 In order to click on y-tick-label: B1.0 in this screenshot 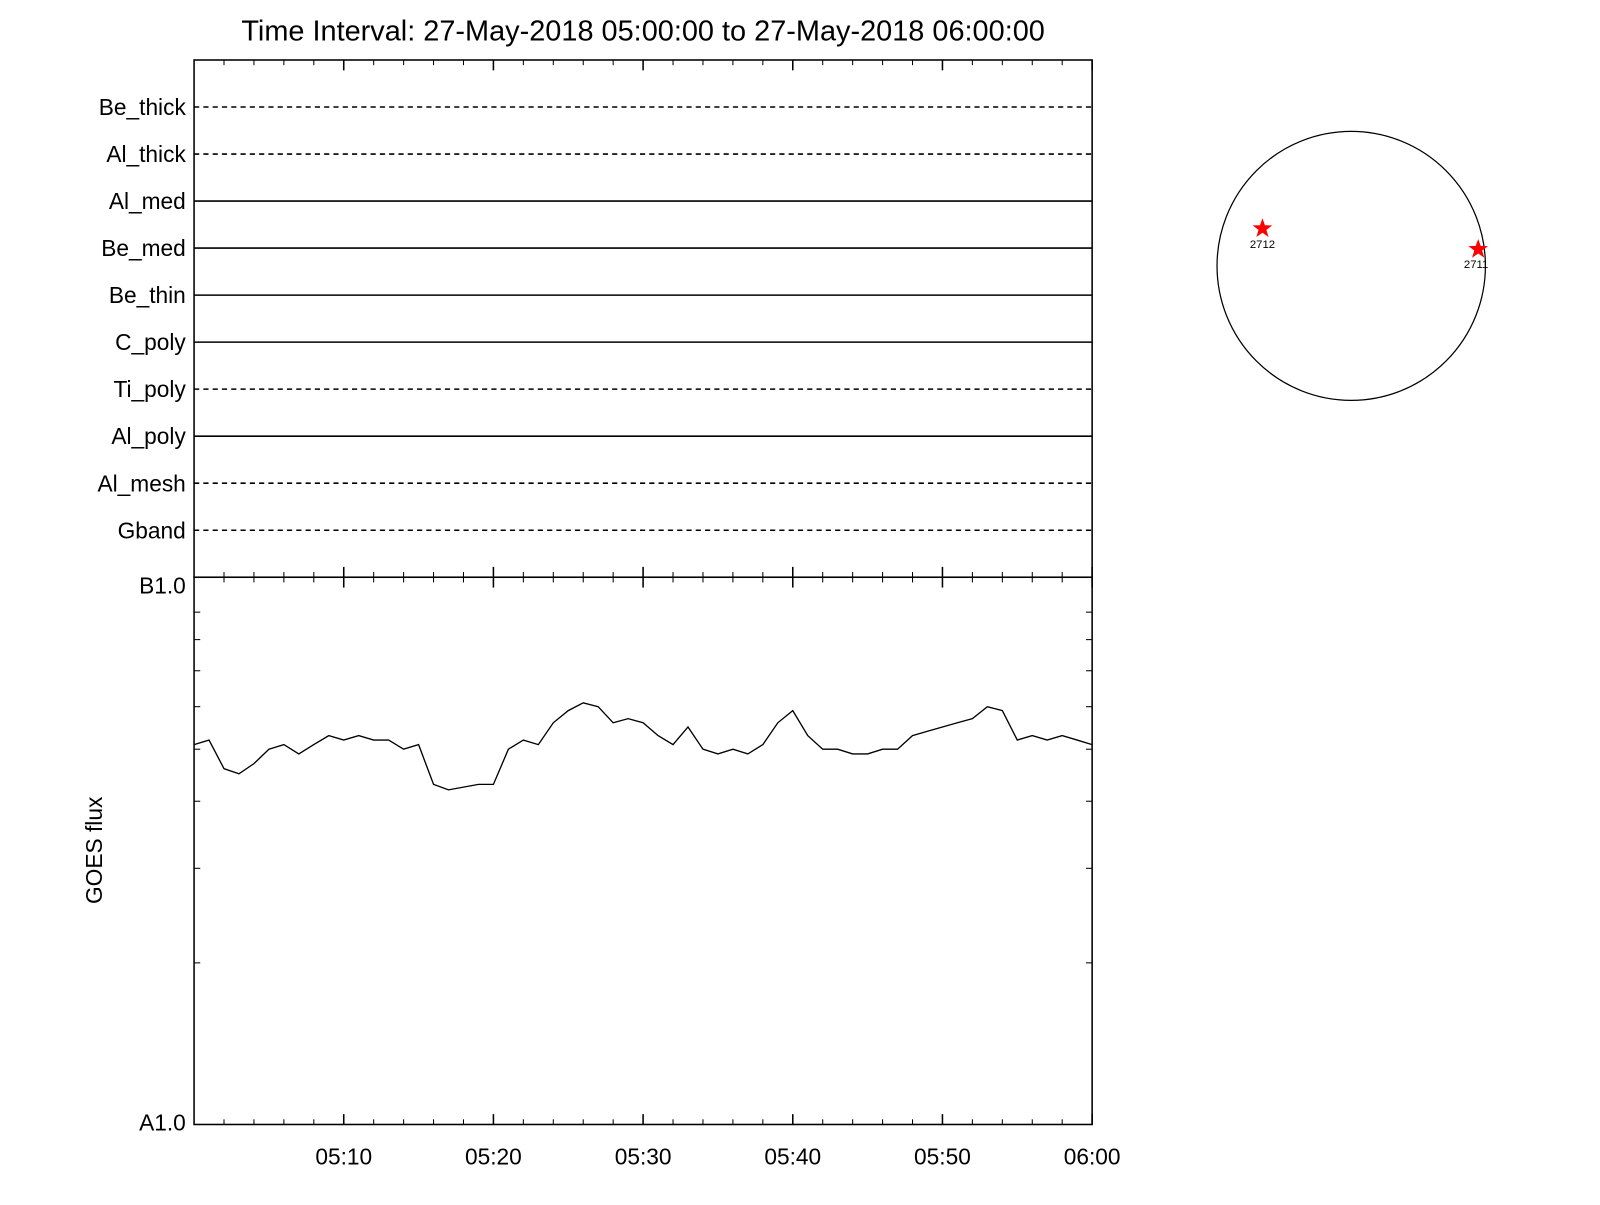, I will do `click(162, 586)`.